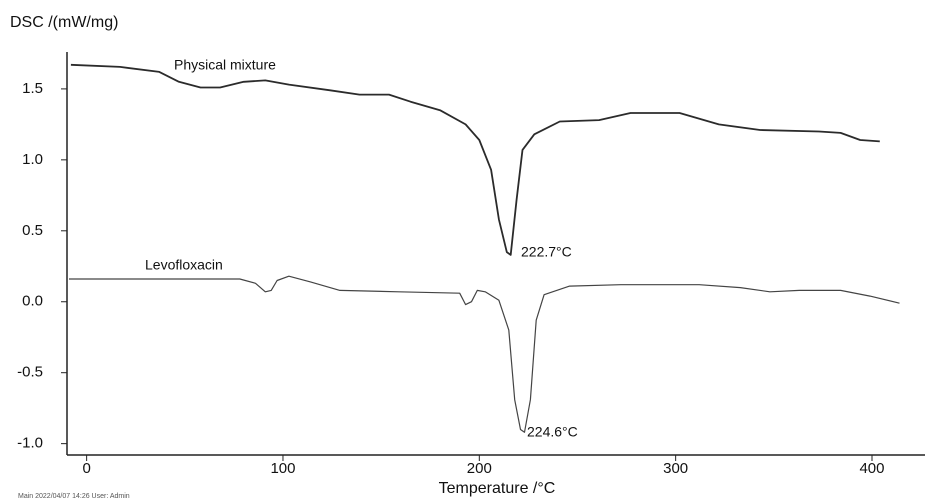 The width and height of the screenshot is (947, 500). Describe the element at coordinates (32, 159) in the screenshot. I see `y-tick-label: 1.0` at that location.